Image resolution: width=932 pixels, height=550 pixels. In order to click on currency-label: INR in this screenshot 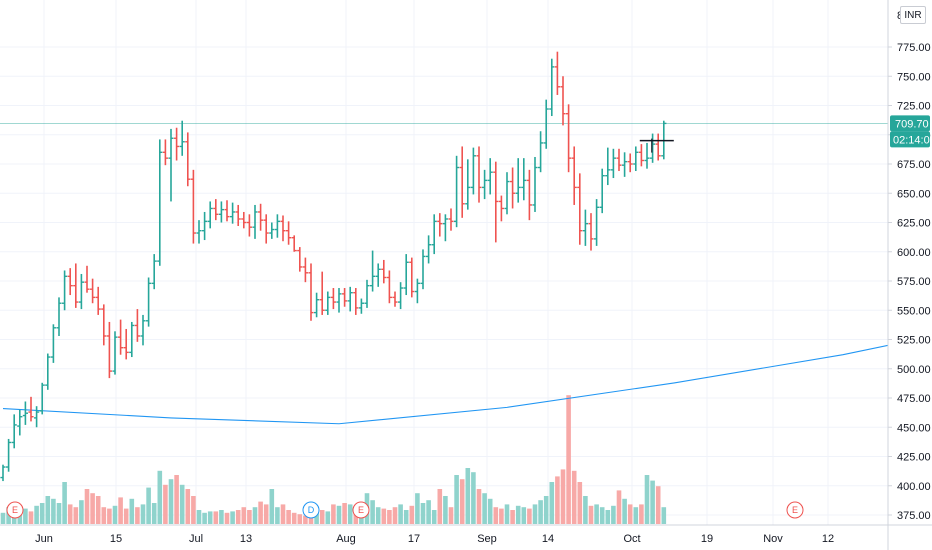, I will do `click(913, 15)`.